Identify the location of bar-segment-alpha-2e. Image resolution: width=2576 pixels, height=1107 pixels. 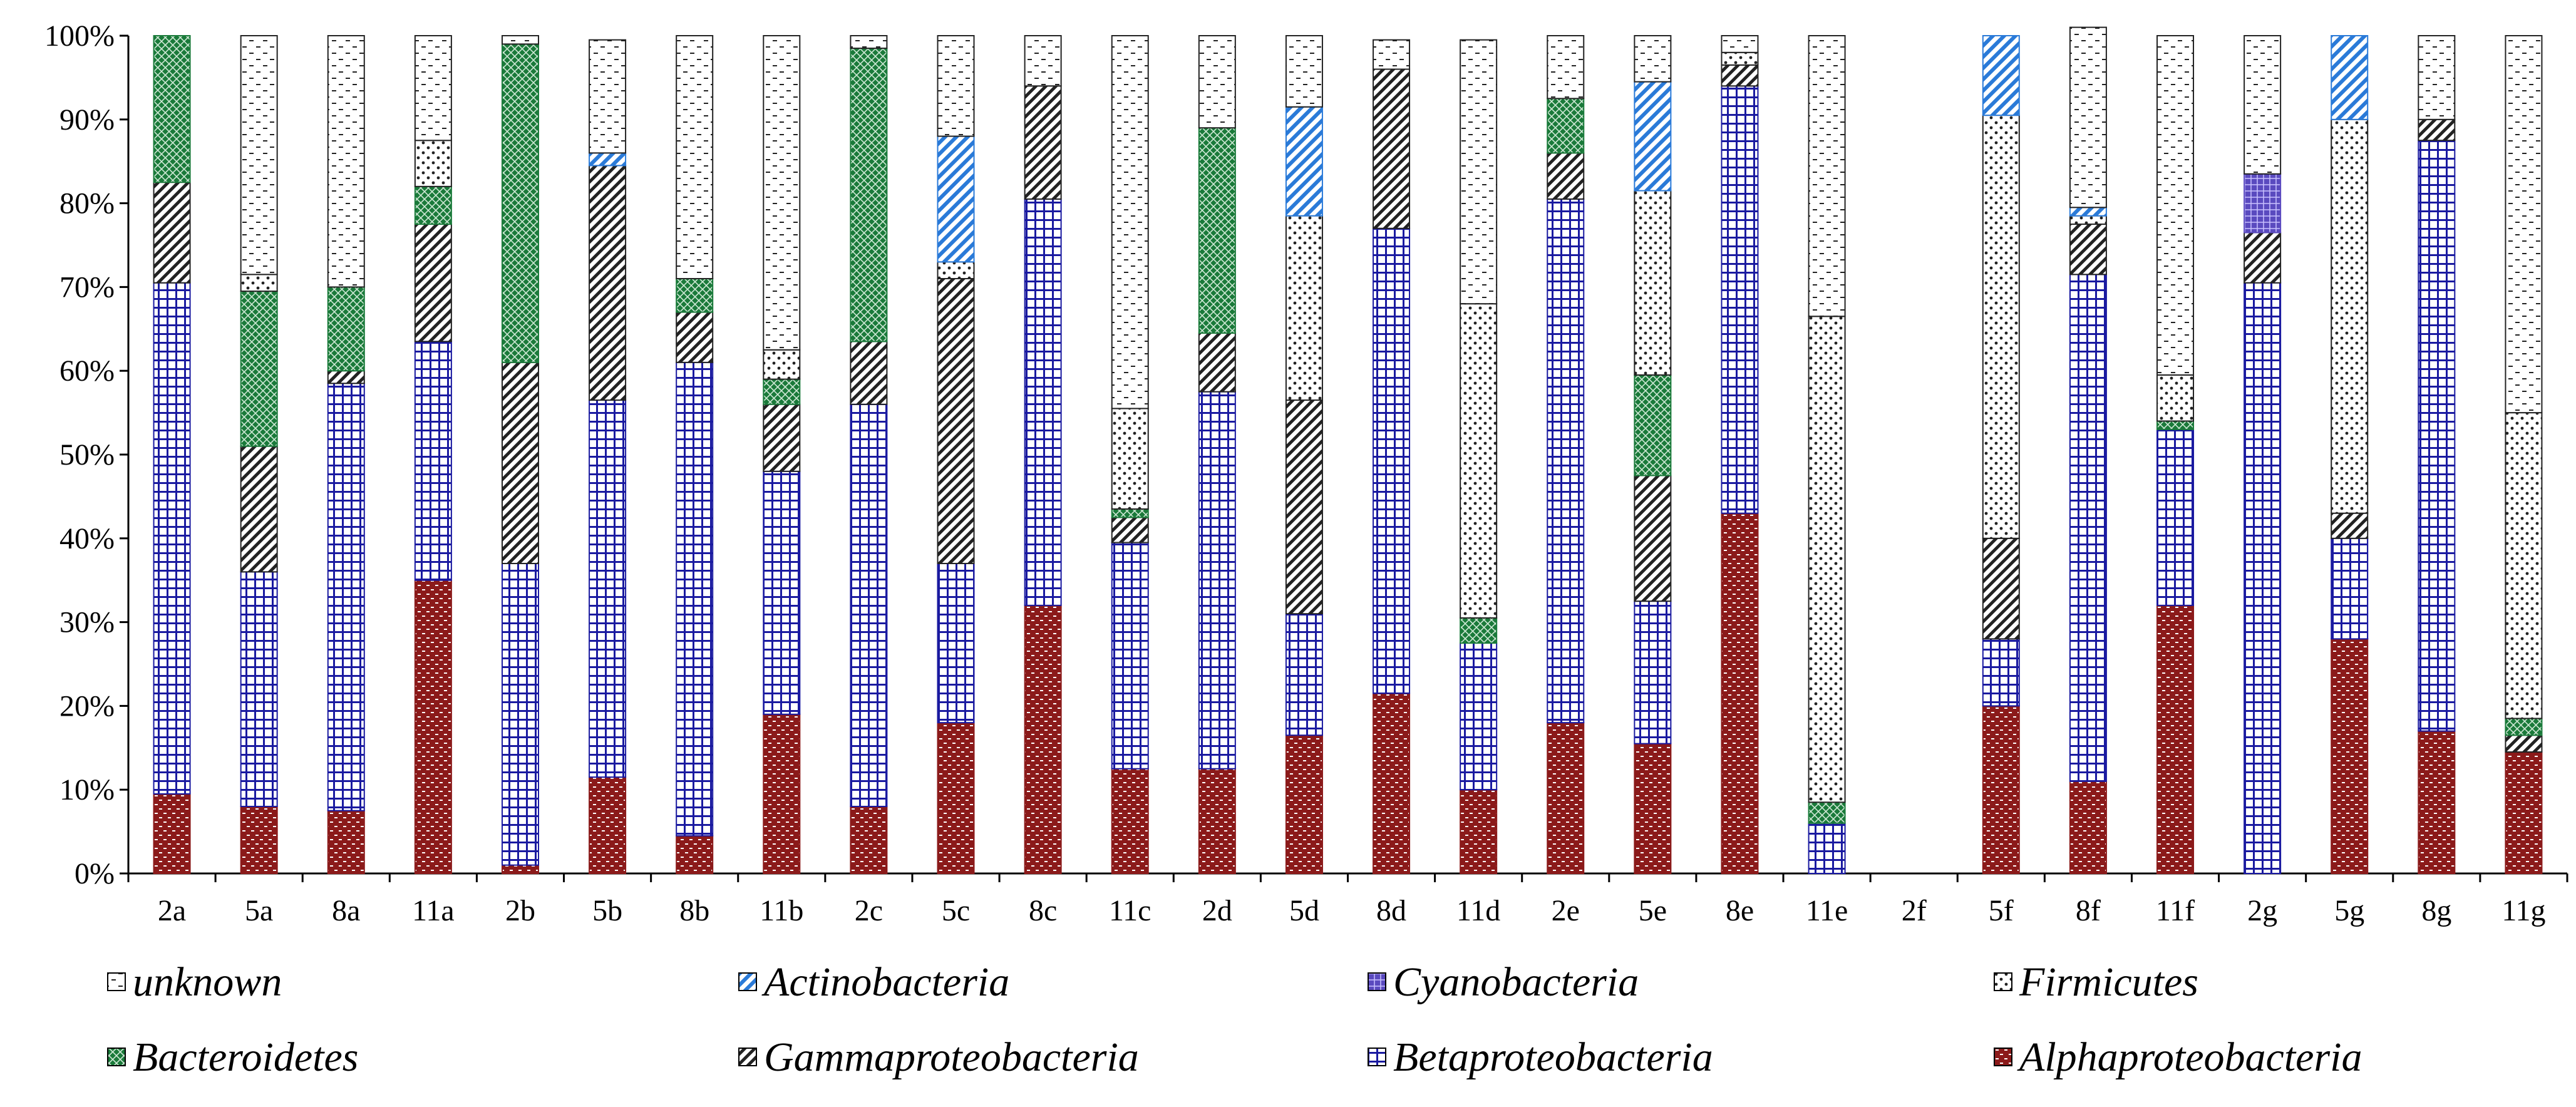
(1566, 798).